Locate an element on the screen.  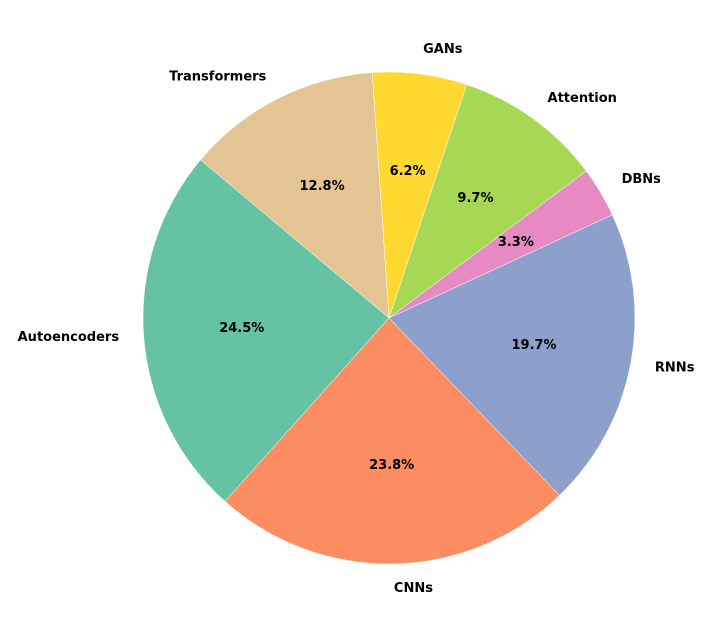
slice-label: Transformers is located at coordinates (217, 76).